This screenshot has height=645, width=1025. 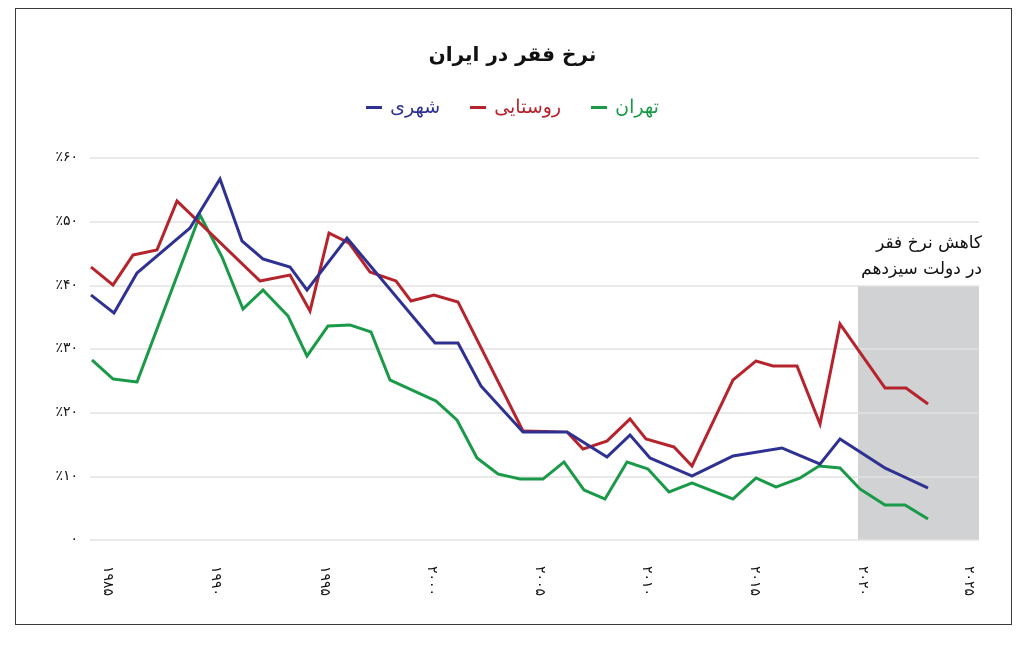 What do you see at coordinates (512, 54) in the screenshot?
I see `chart-title: نرخ فقر در ایران` at bounding box center [512, 54].